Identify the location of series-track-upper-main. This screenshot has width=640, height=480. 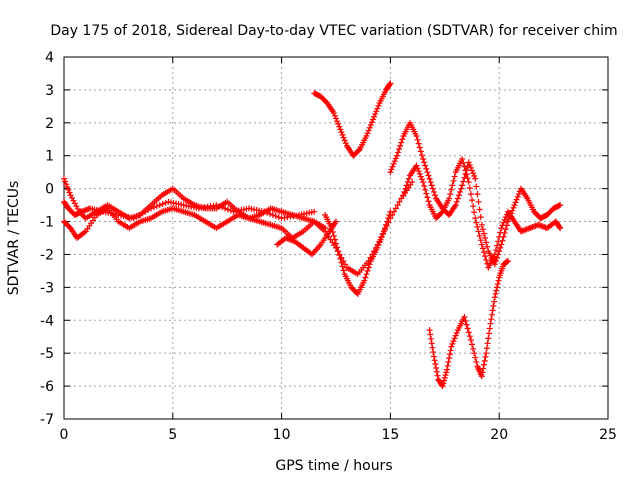
(195, 203).